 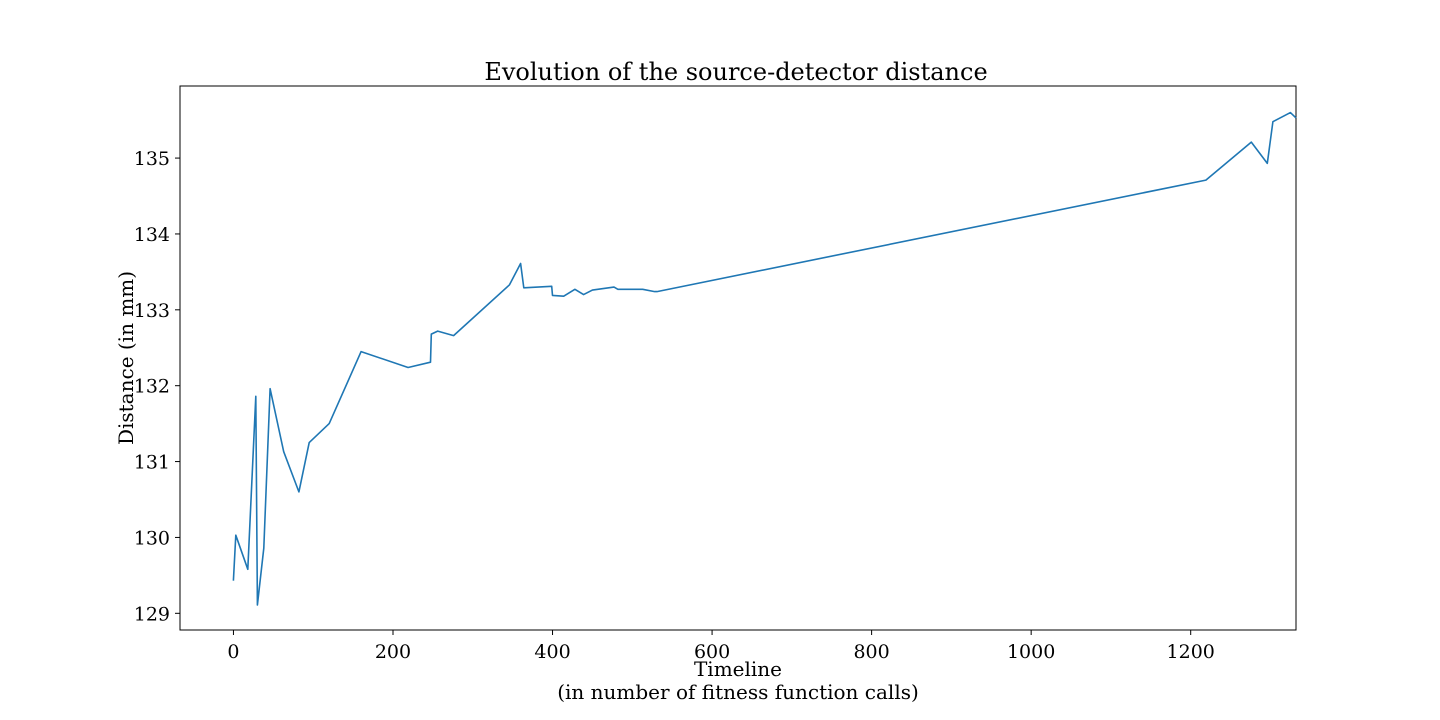 I want to click on y-tick-label: 133, so click(x=152, y=311).